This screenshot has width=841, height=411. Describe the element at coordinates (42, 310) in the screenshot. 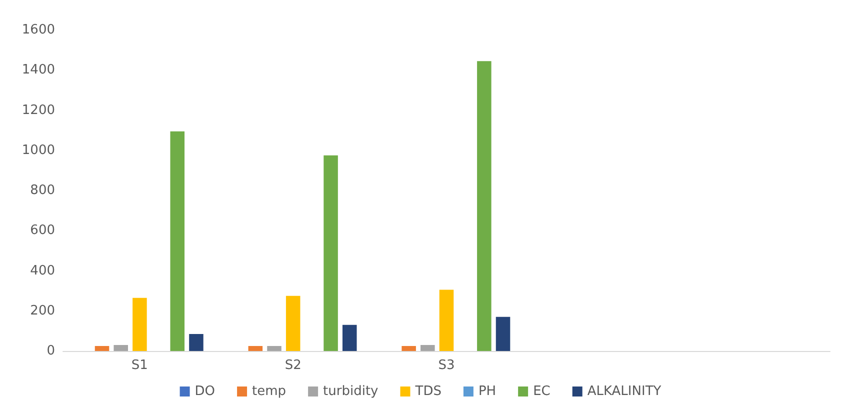

I see `y-tick-label: 200` at that location.